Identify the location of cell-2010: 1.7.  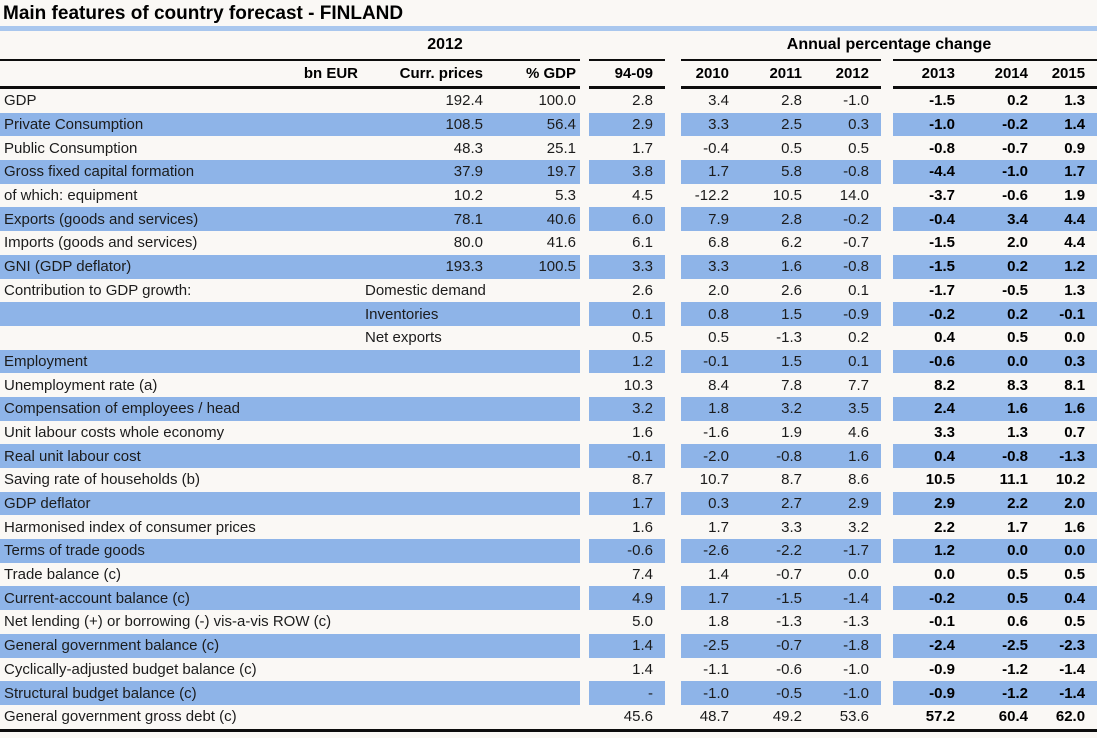
(718, 527).